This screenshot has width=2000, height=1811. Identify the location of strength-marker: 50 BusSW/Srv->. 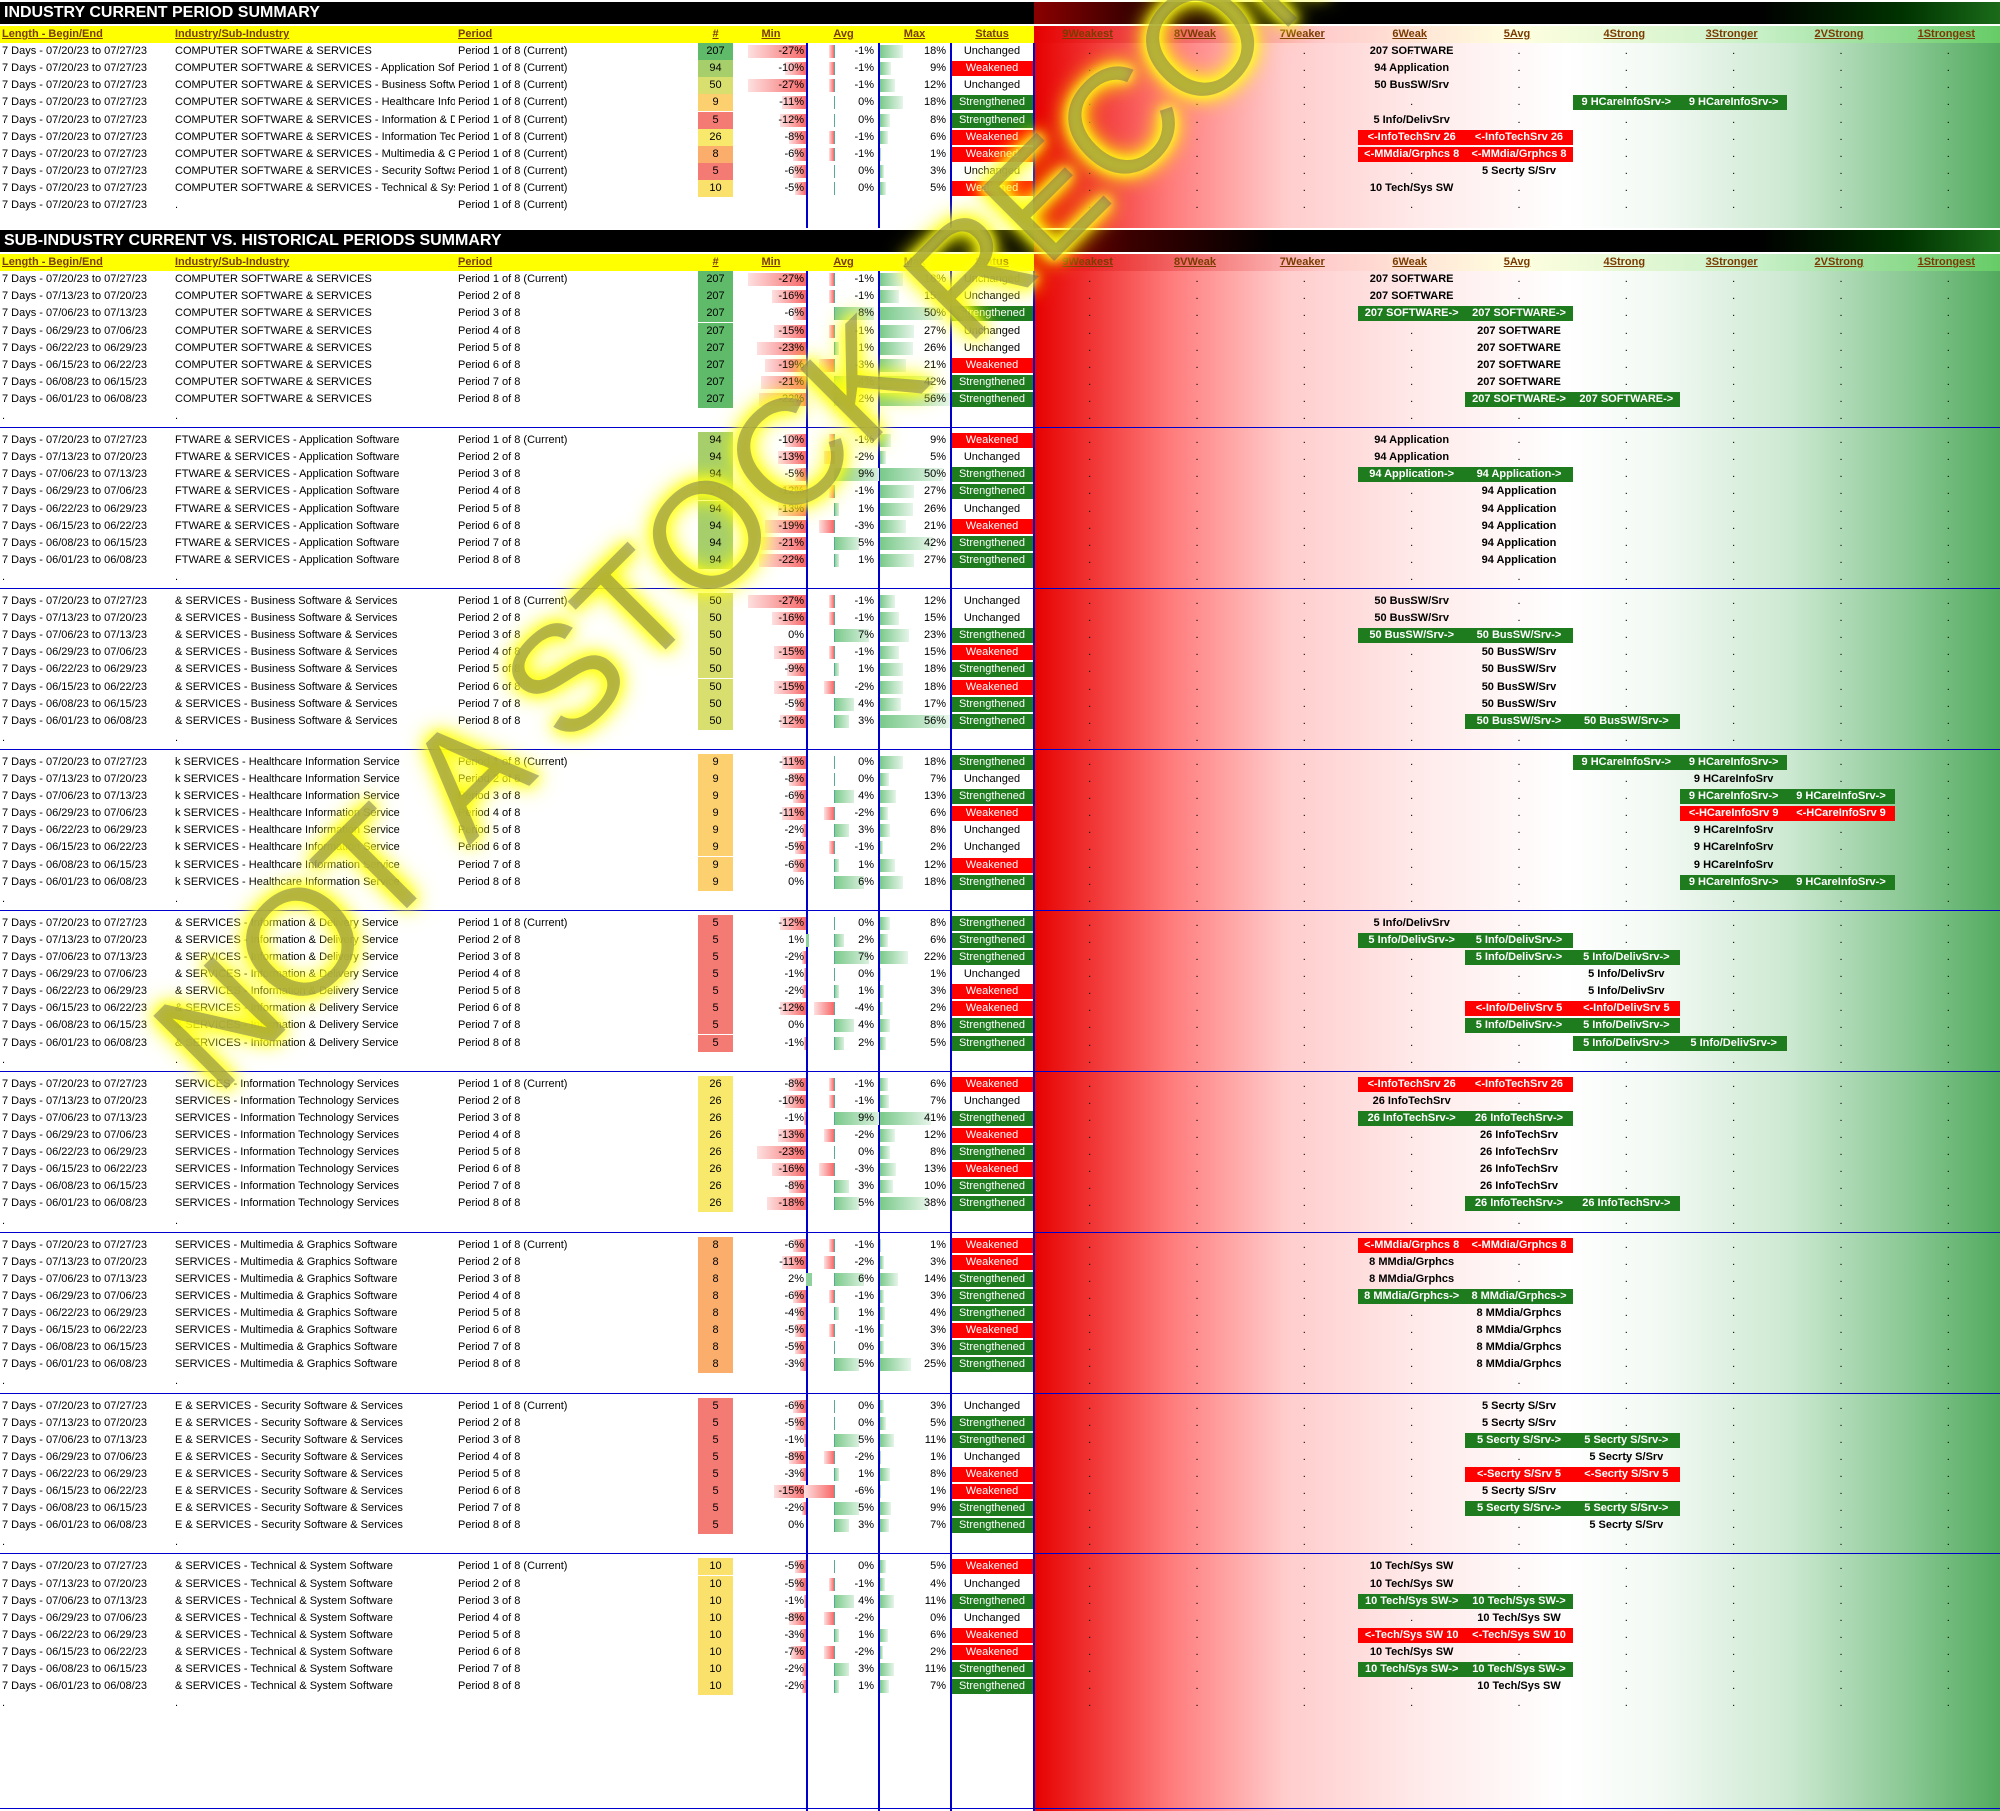
(1519, 635).